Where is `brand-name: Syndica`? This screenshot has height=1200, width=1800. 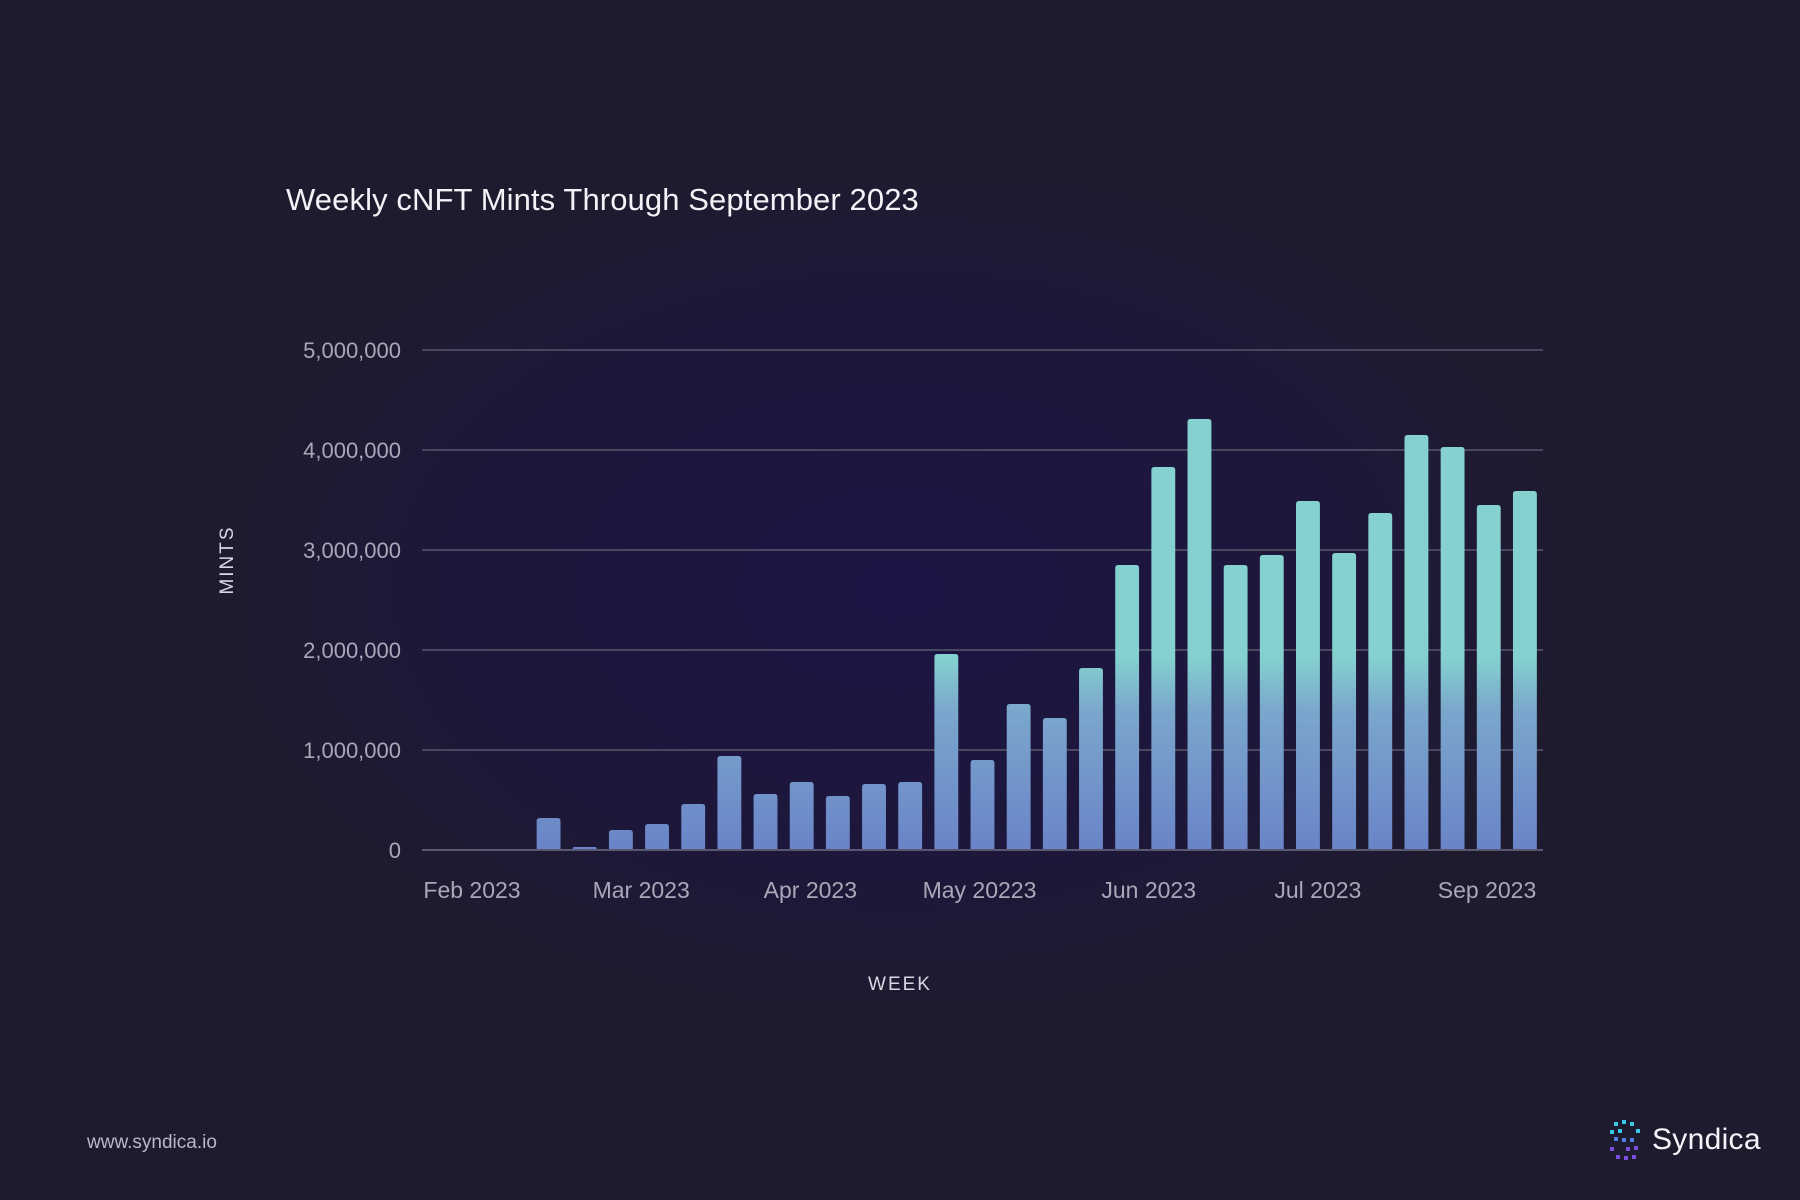 brand-name: Syndica is located at coordinates (1706, 1139).